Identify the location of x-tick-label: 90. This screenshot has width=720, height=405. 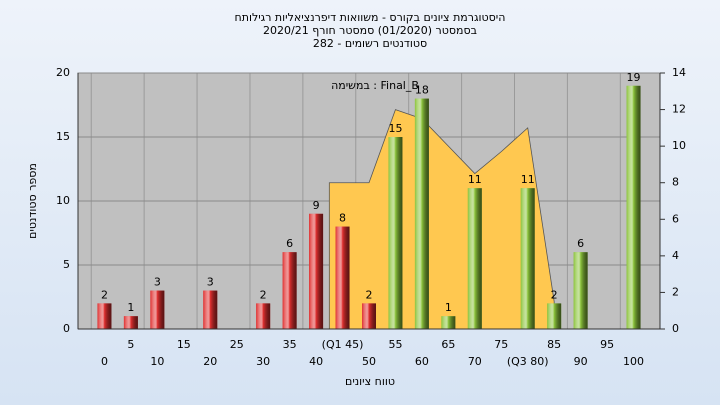
(581, 361).